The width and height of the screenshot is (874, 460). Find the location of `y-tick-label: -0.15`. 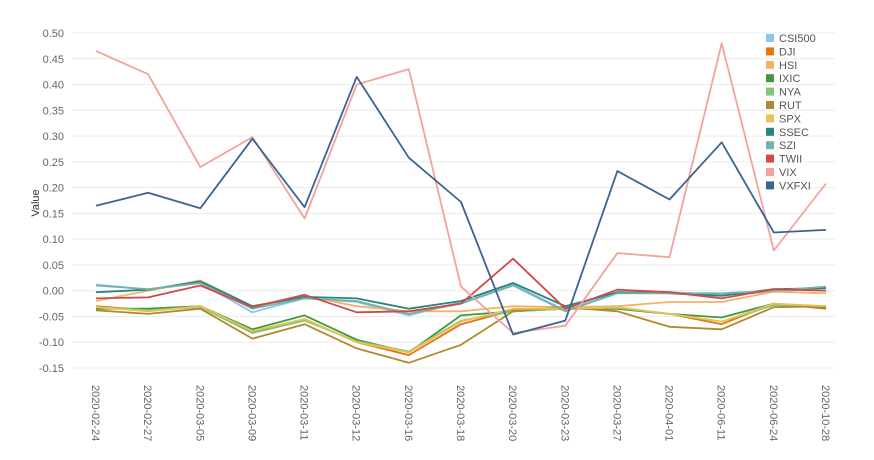

y-tick-label: -0.15 is located at coordinates (51, 369).